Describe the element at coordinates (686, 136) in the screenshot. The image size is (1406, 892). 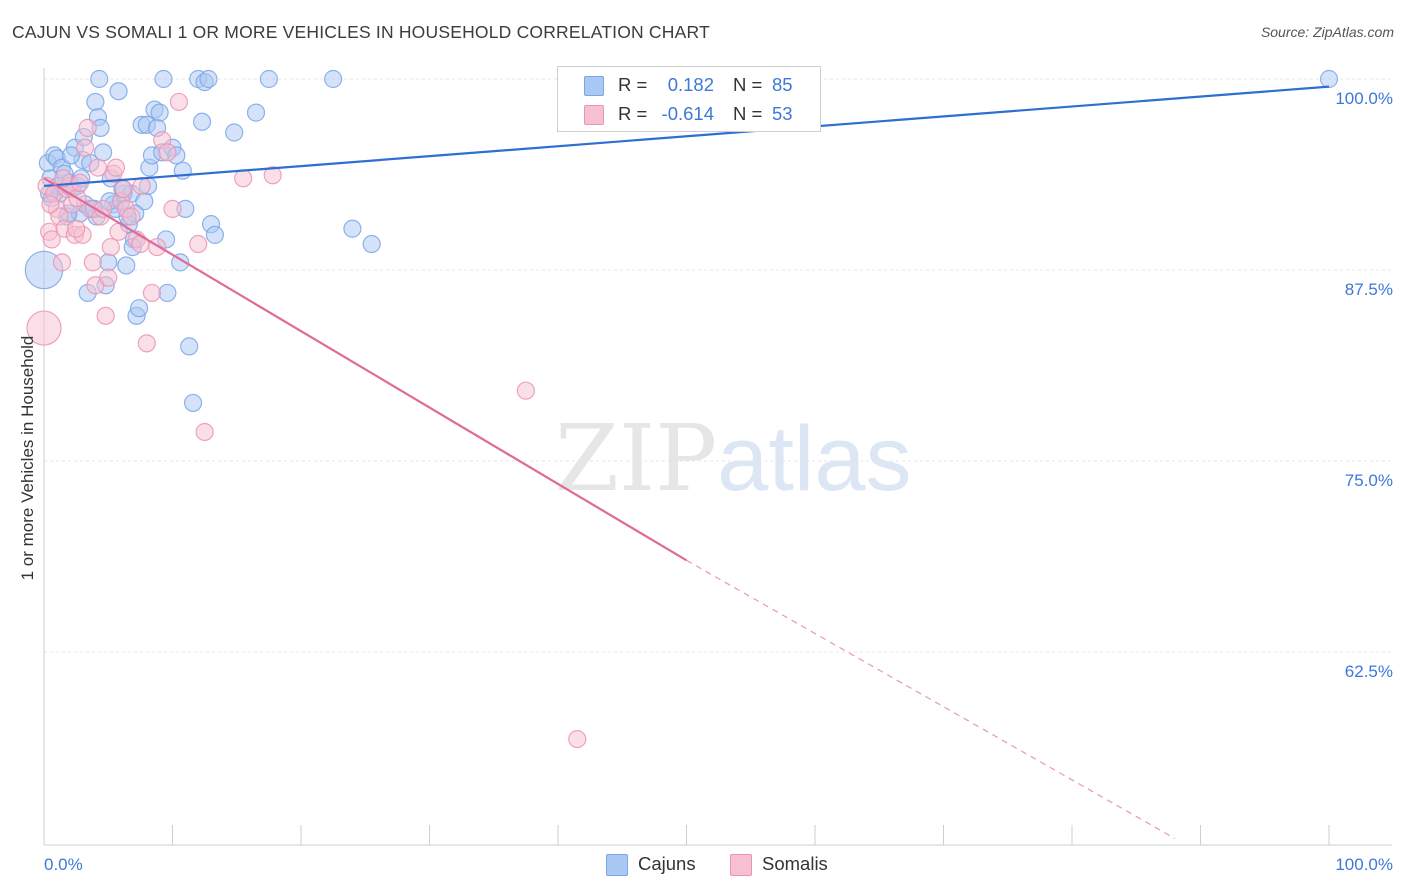
I see `trend-line-cajuns` at that location.